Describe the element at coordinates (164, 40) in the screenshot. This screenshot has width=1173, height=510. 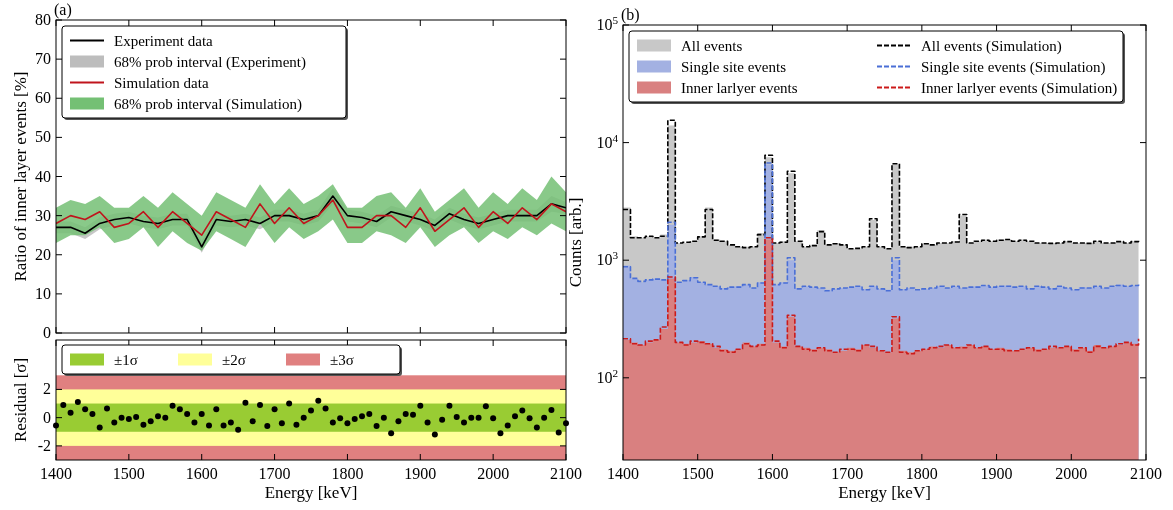
I see `legend-label: Experiment data` at that location.